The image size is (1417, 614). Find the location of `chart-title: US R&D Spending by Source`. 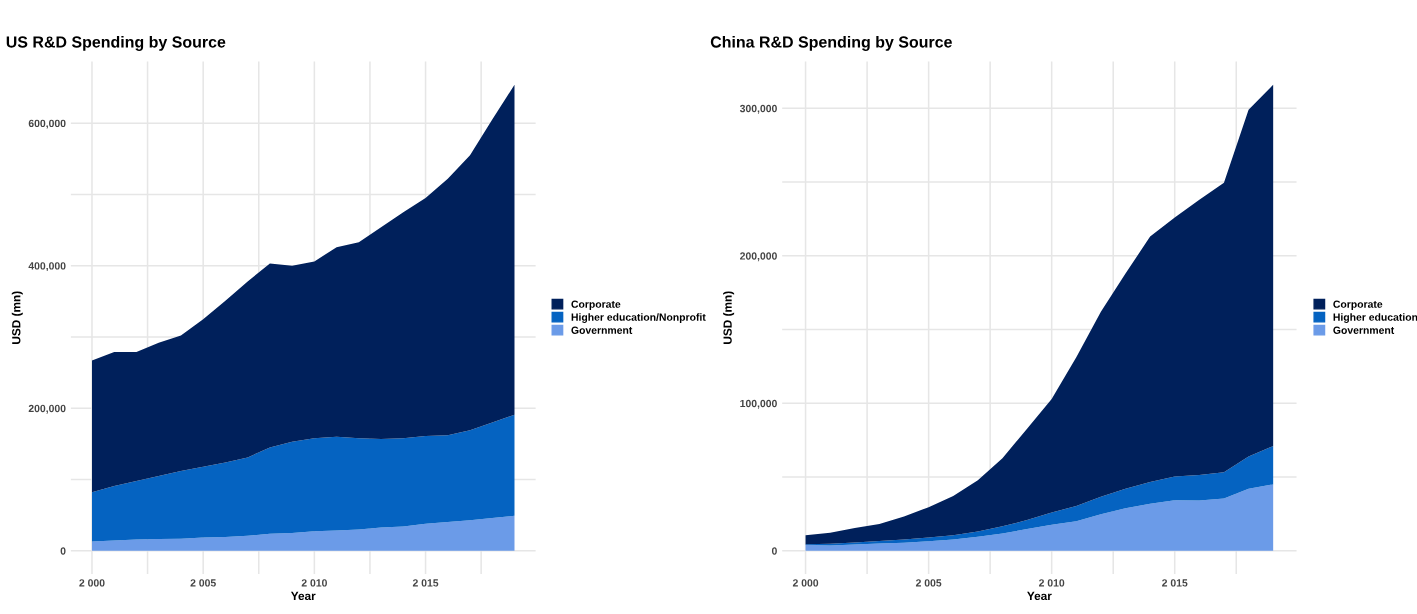

chart-title: US R&D Spending by Source is located at coordinates (116, 43).